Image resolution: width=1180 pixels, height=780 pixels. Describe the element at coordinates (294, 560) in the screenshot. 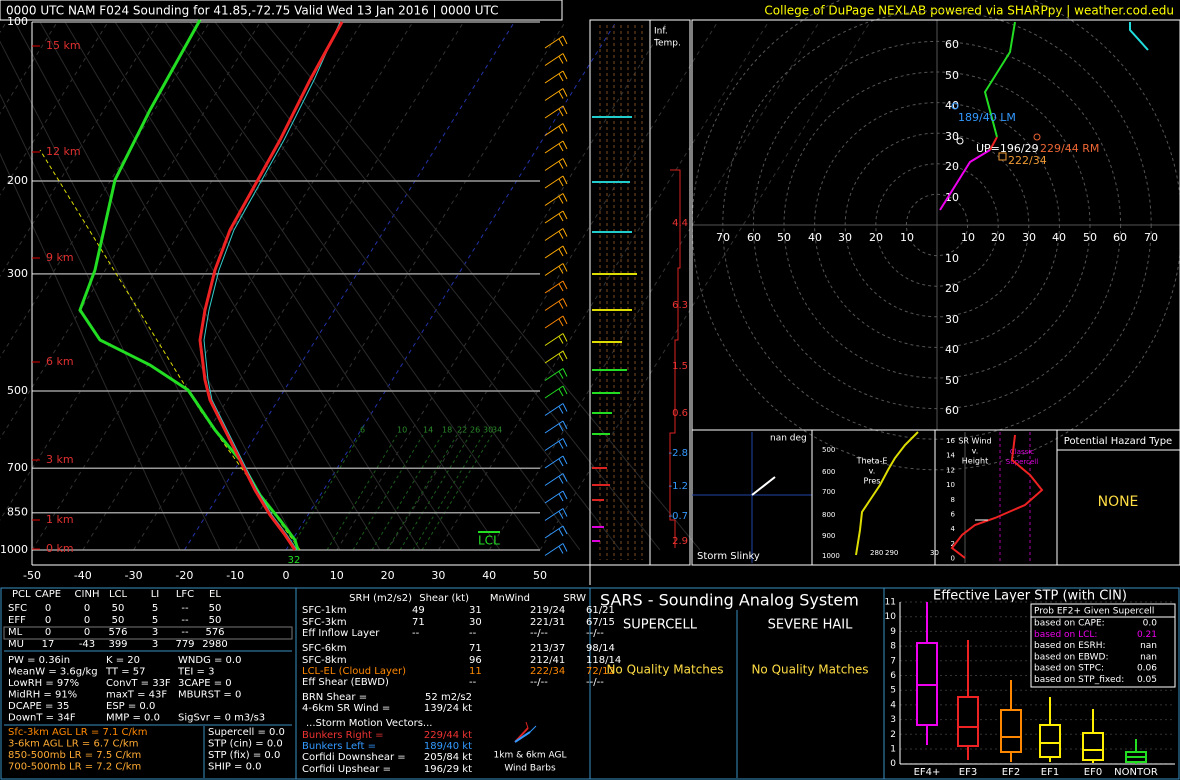

I see `surface-temp-label: 32` at that location.